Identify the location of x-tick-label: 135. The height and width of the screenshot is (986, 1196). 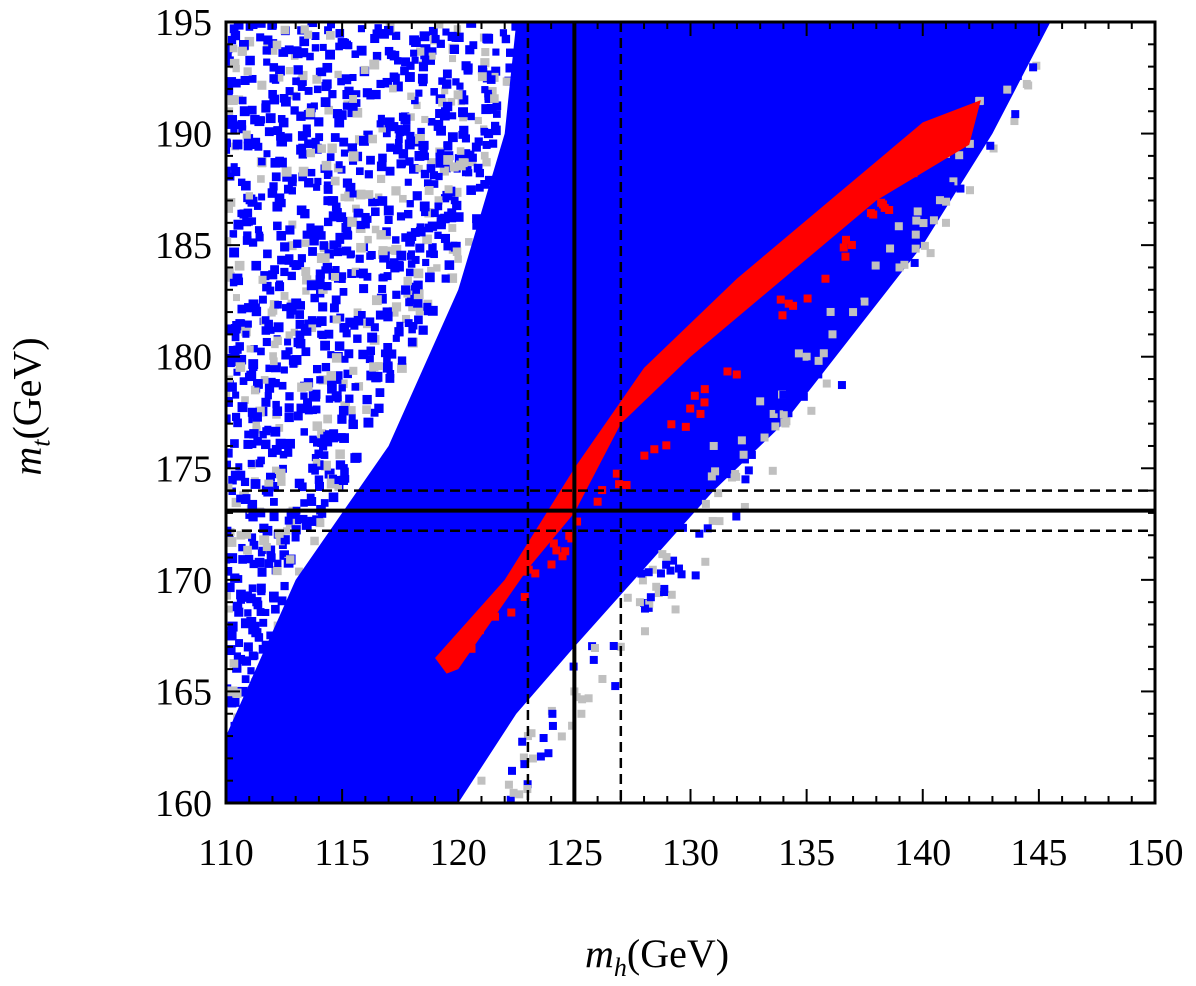
(806, 853).